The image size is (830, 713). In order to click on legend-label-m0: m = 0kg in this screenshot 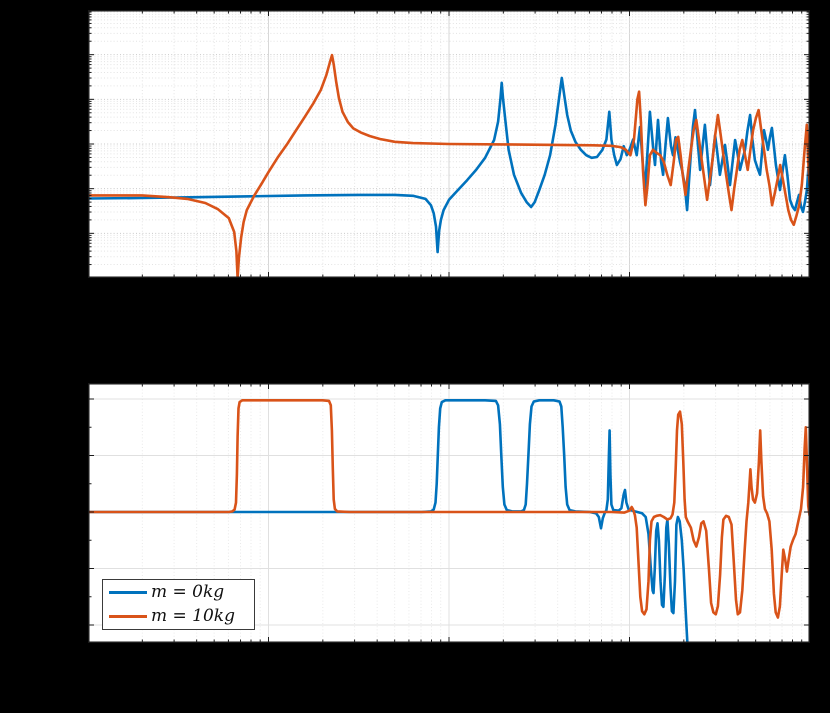, I will do `click(188, 592)`.